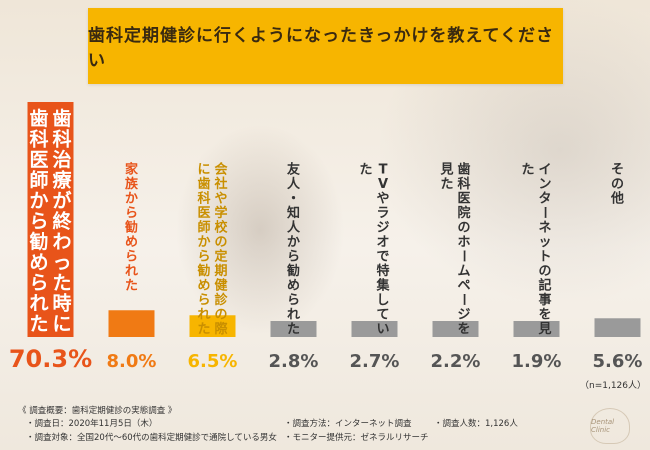 This screenshot has height=450, width=650. I want to click on svg-text: 集, so click(382, 285).